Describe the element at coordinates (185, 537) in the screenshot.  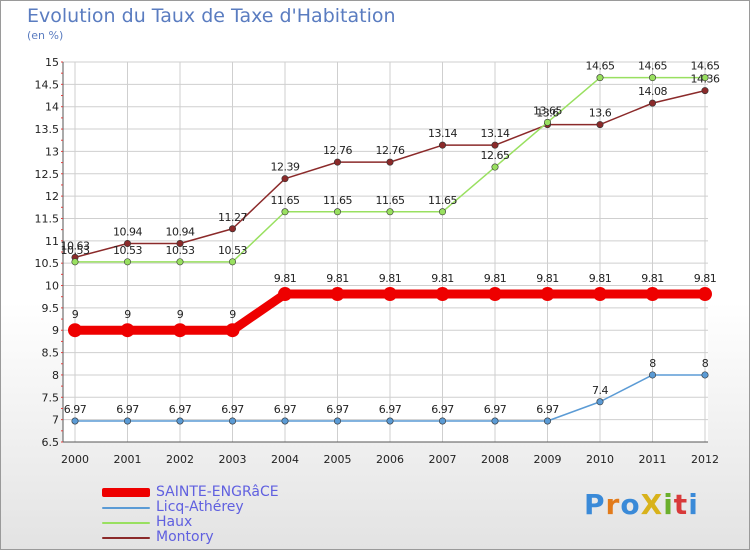
I see `legend-label: Montory` at that location.